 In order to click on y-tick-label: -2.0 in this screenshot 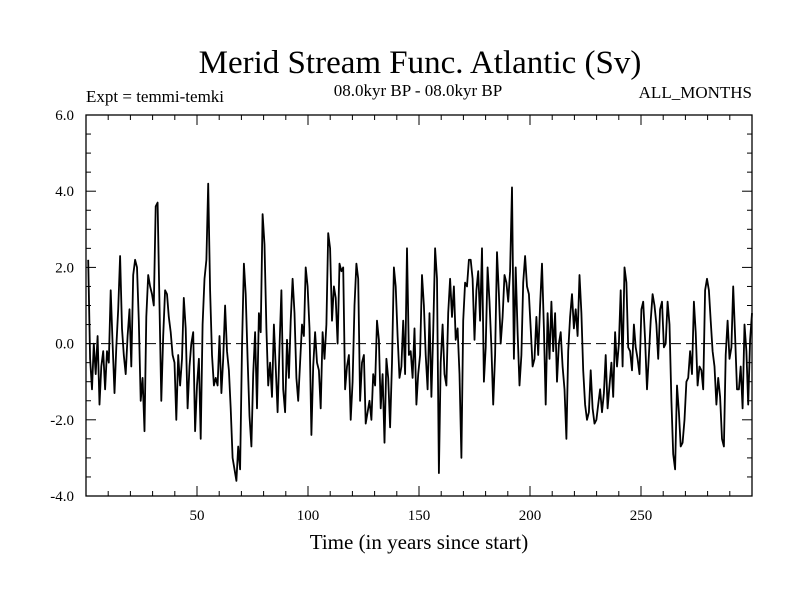, I will do `click(62, 421)`.